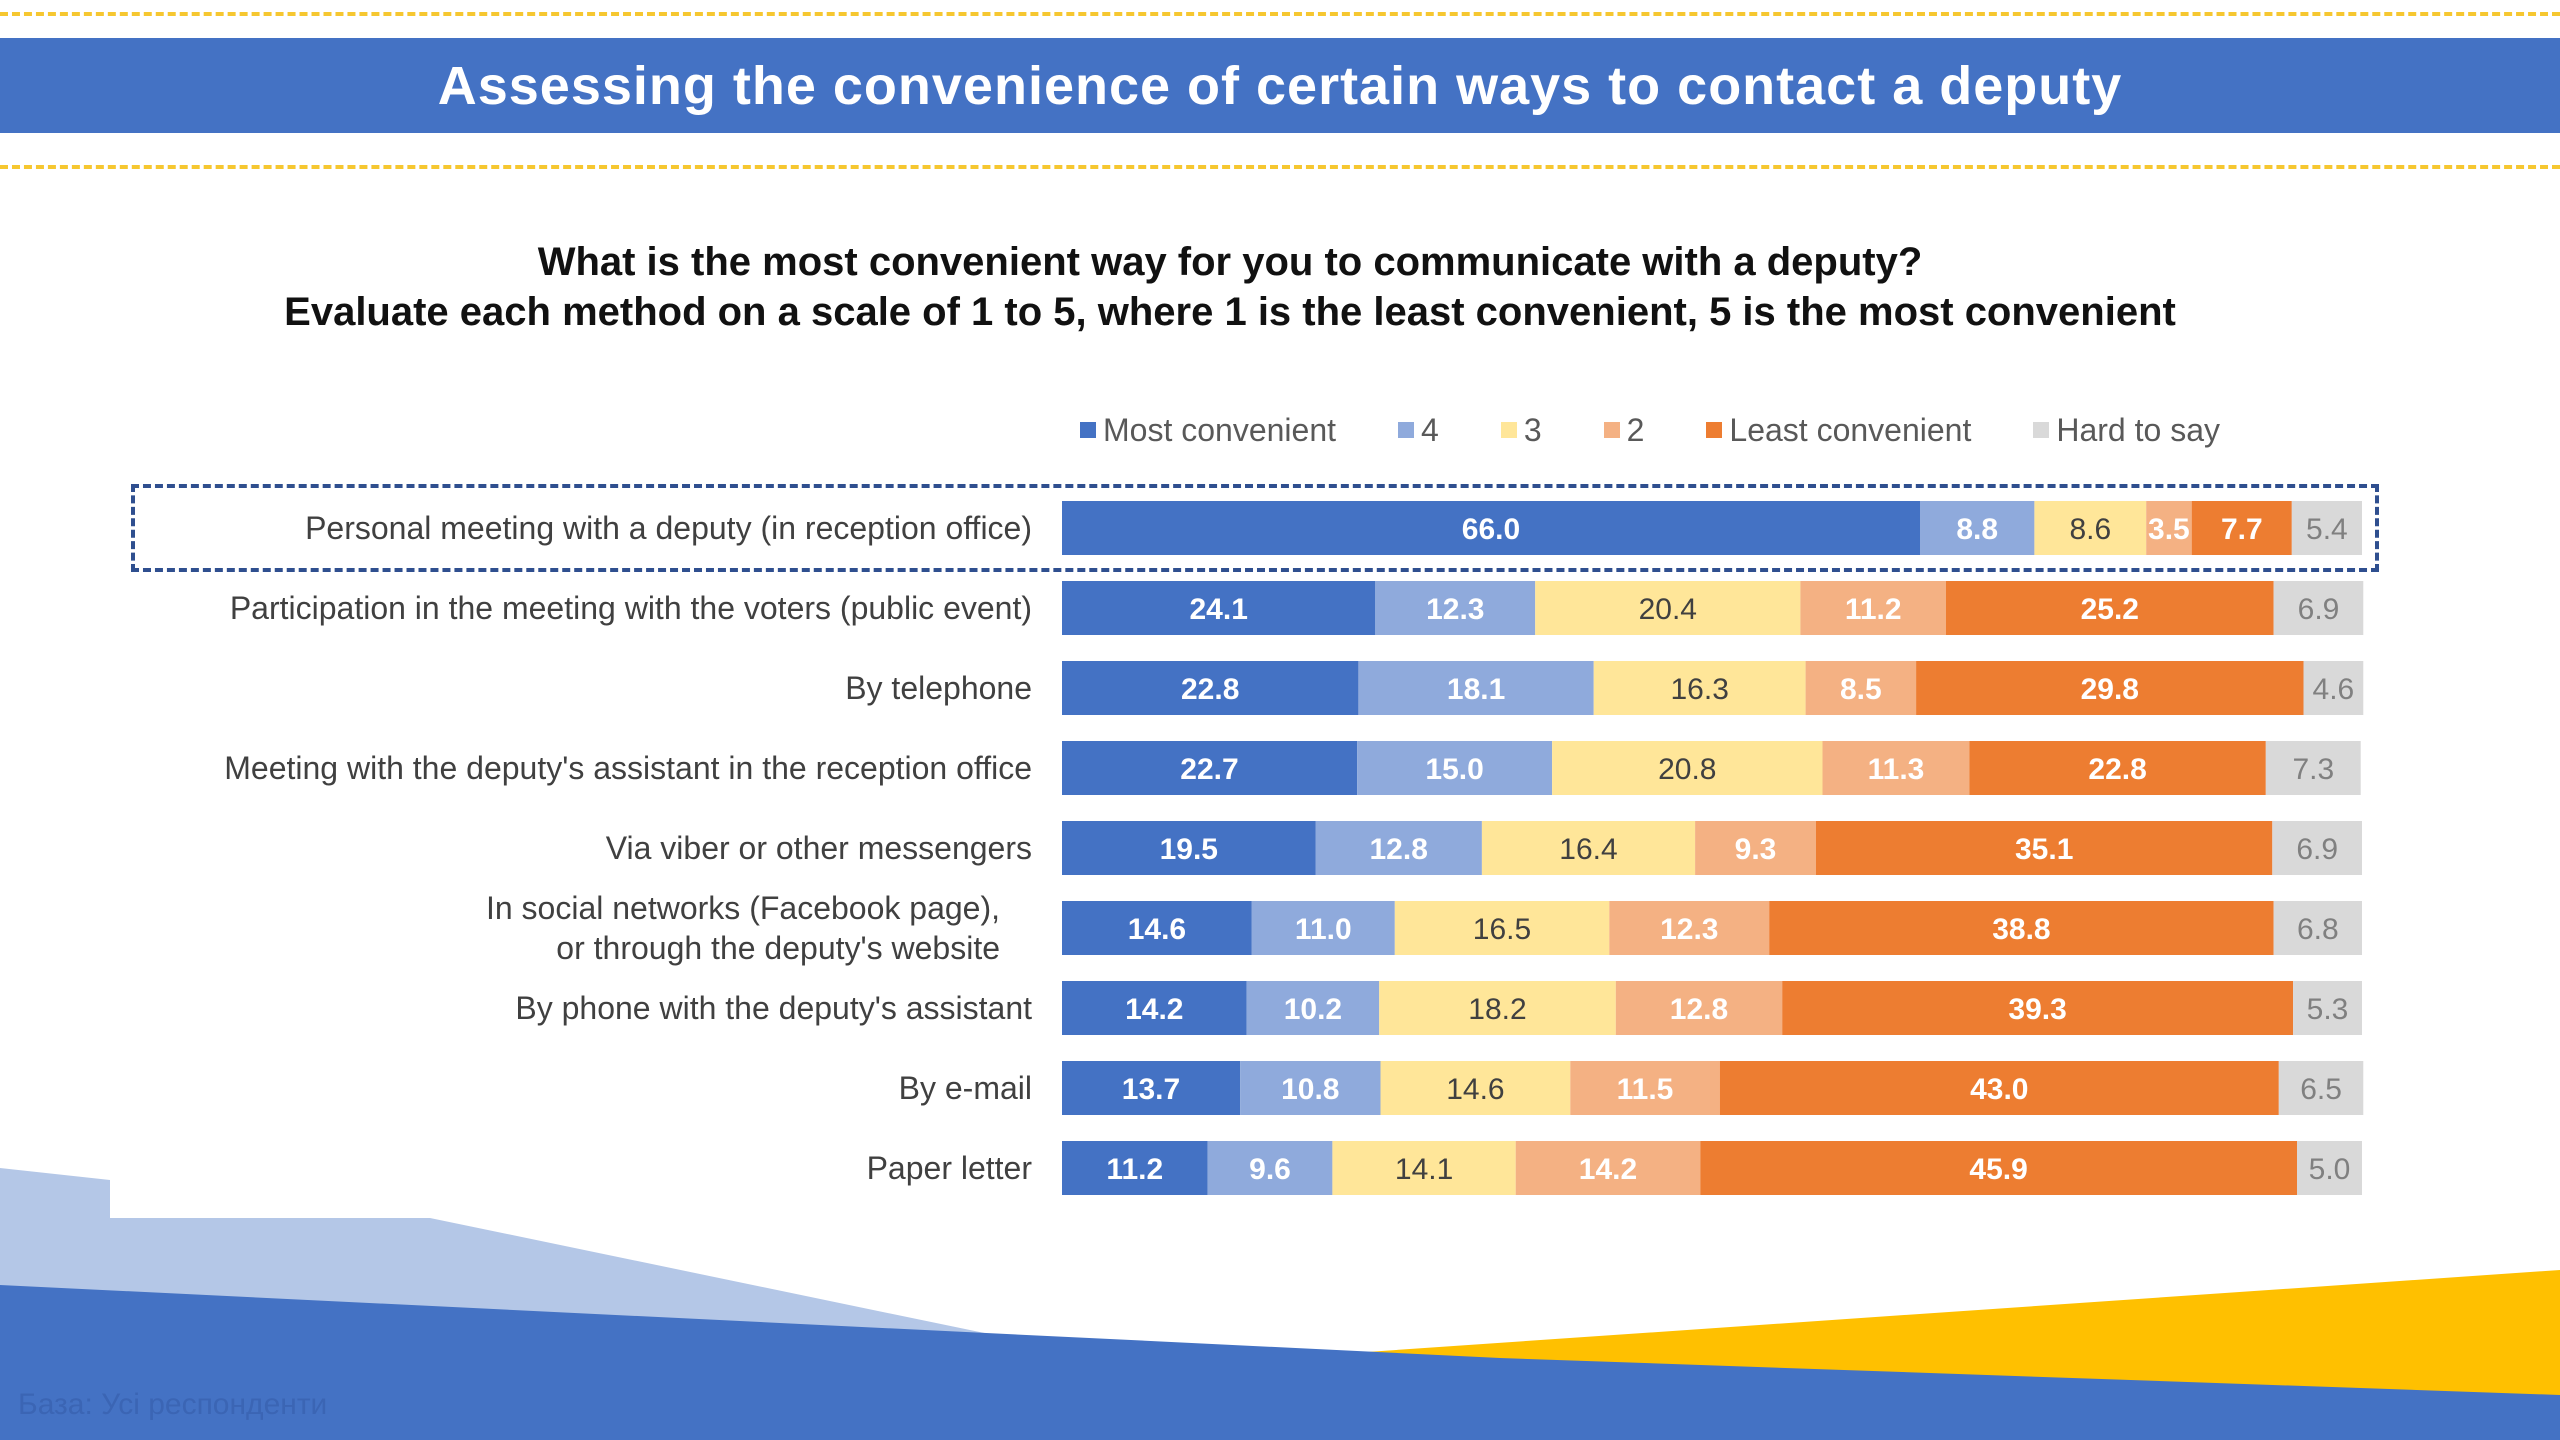 This screenshot has width=2560, height=1440. I want to click on data-label: 8.5, so click(1861, 689).